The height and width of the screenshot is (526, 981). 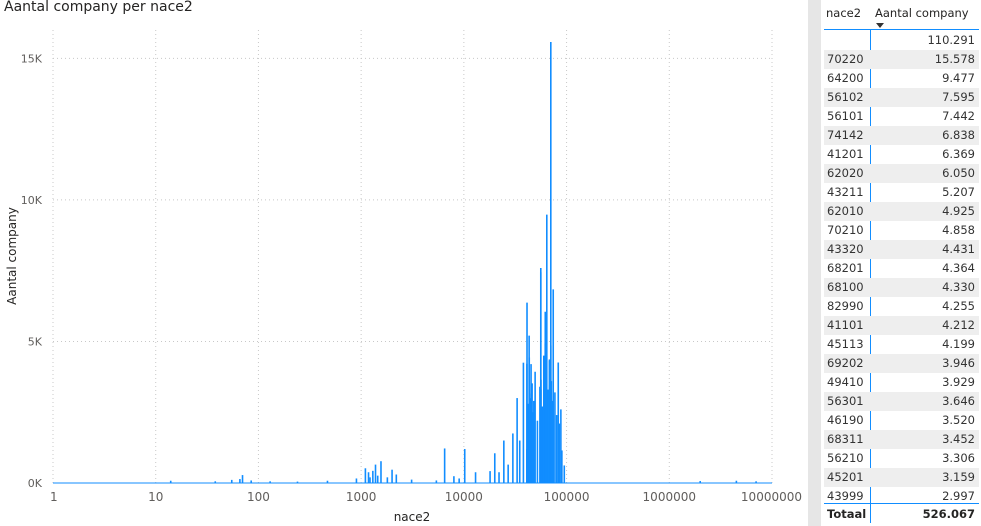 I want to click on table-row: 64200 9.477, so click(x=901, y=78).